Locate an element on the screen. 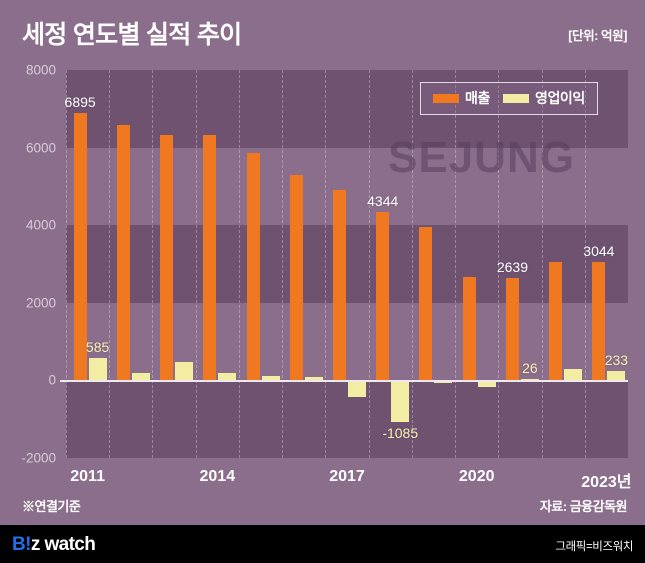 The image size is (645, 563). legend-item-operating-profit: 영업이익 is located at coordinates (543, 98).